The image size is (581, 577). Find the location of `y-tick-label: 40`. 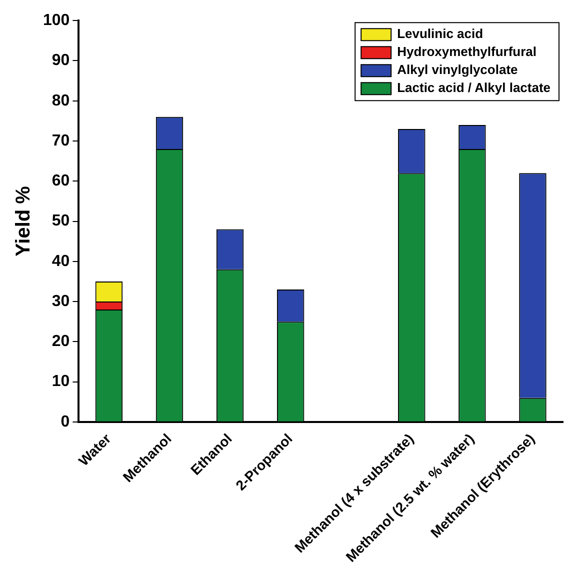

y-tick-label: 40 is located at coordinates (61, 261).